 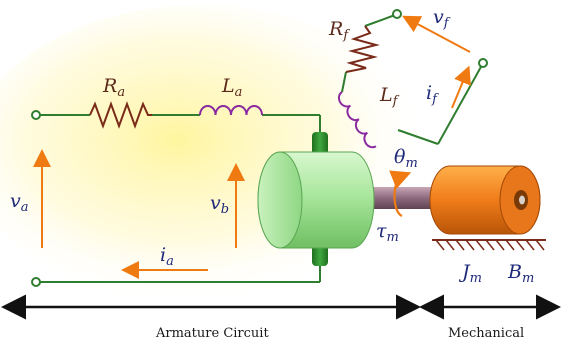 I want to click on mechanical-load, so click(x=487, y=208).